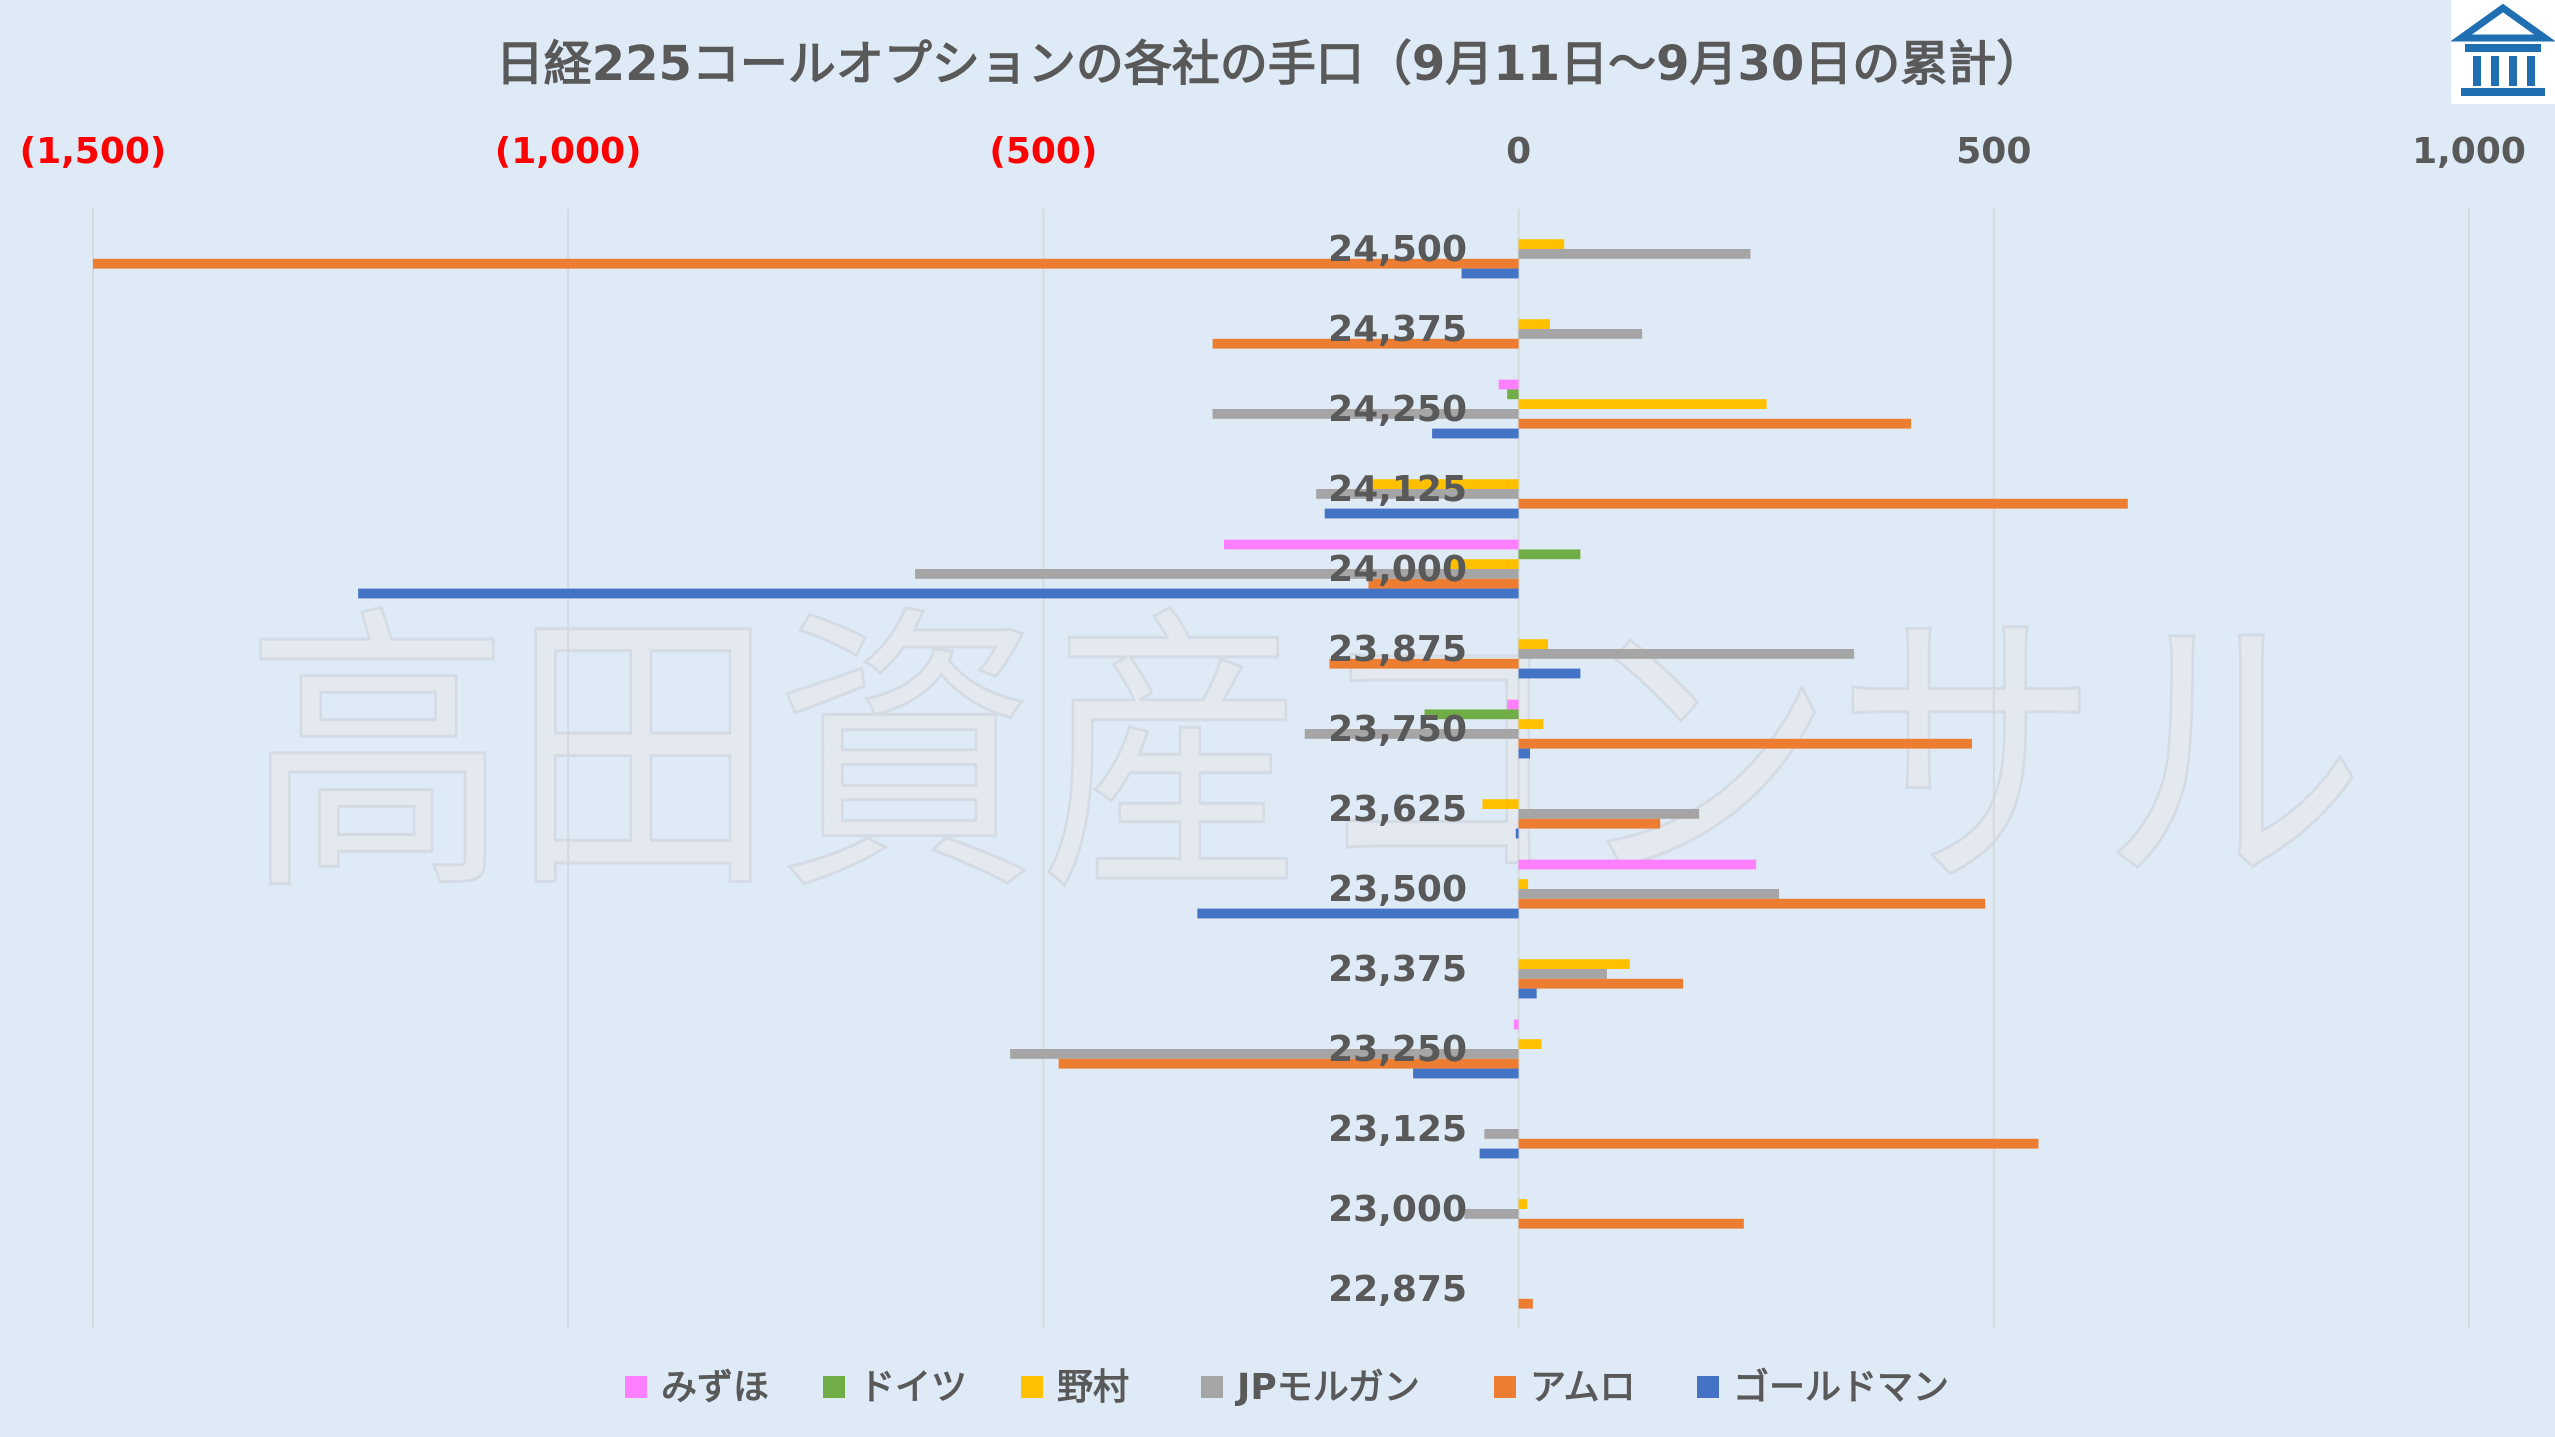 This screenshot has width=2555, height=1437. Describe the element at coordinates (1043, 151) in the screenshot. I see `x-tick-label: (500)` at that location.